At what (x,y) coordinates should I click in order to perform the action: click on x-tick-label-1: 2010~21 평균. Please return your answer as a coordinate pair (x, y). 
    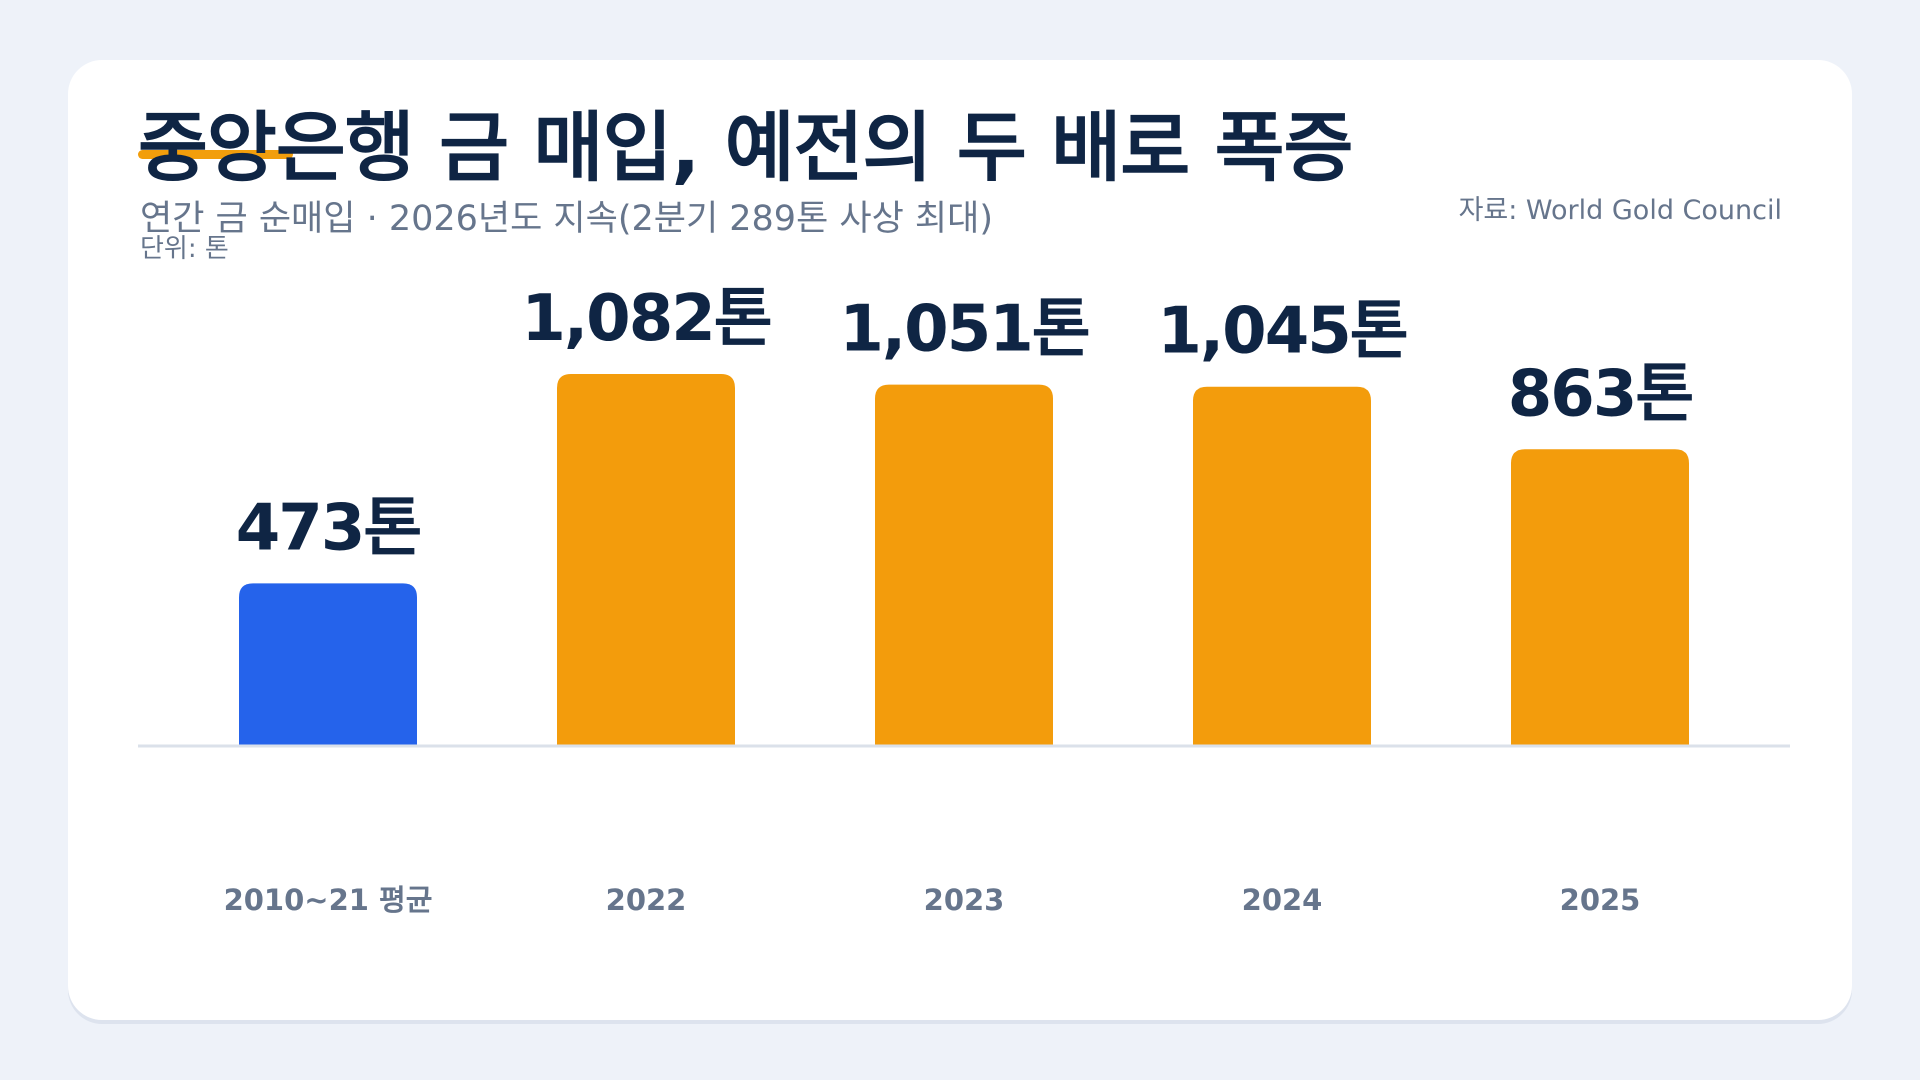
    Looking at the image, I should click on (328, 900).